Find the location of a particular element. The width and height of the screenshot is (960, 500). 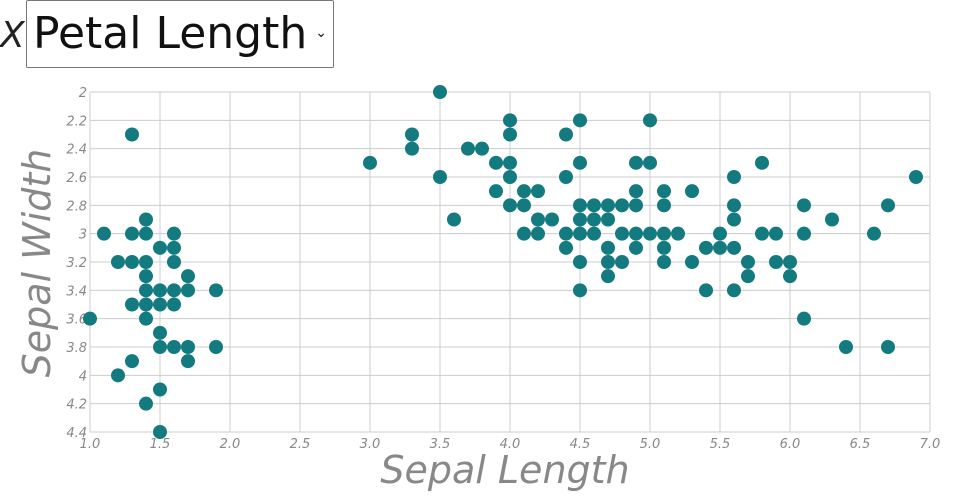

y-tick-label: 2 is located at coordinates (83, 93).